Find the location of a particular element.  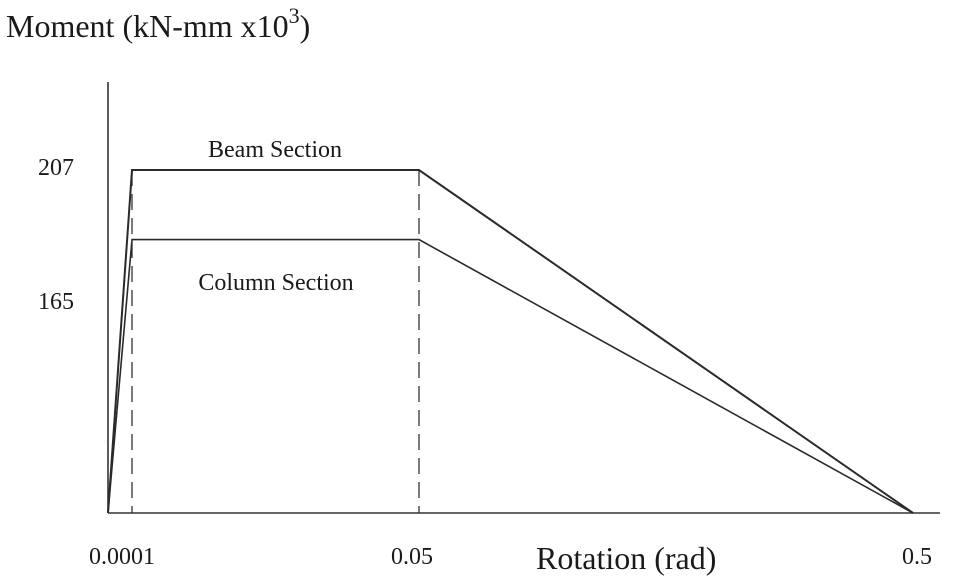

series-label-column-section: Column Section is located at coordinates (276, 283).